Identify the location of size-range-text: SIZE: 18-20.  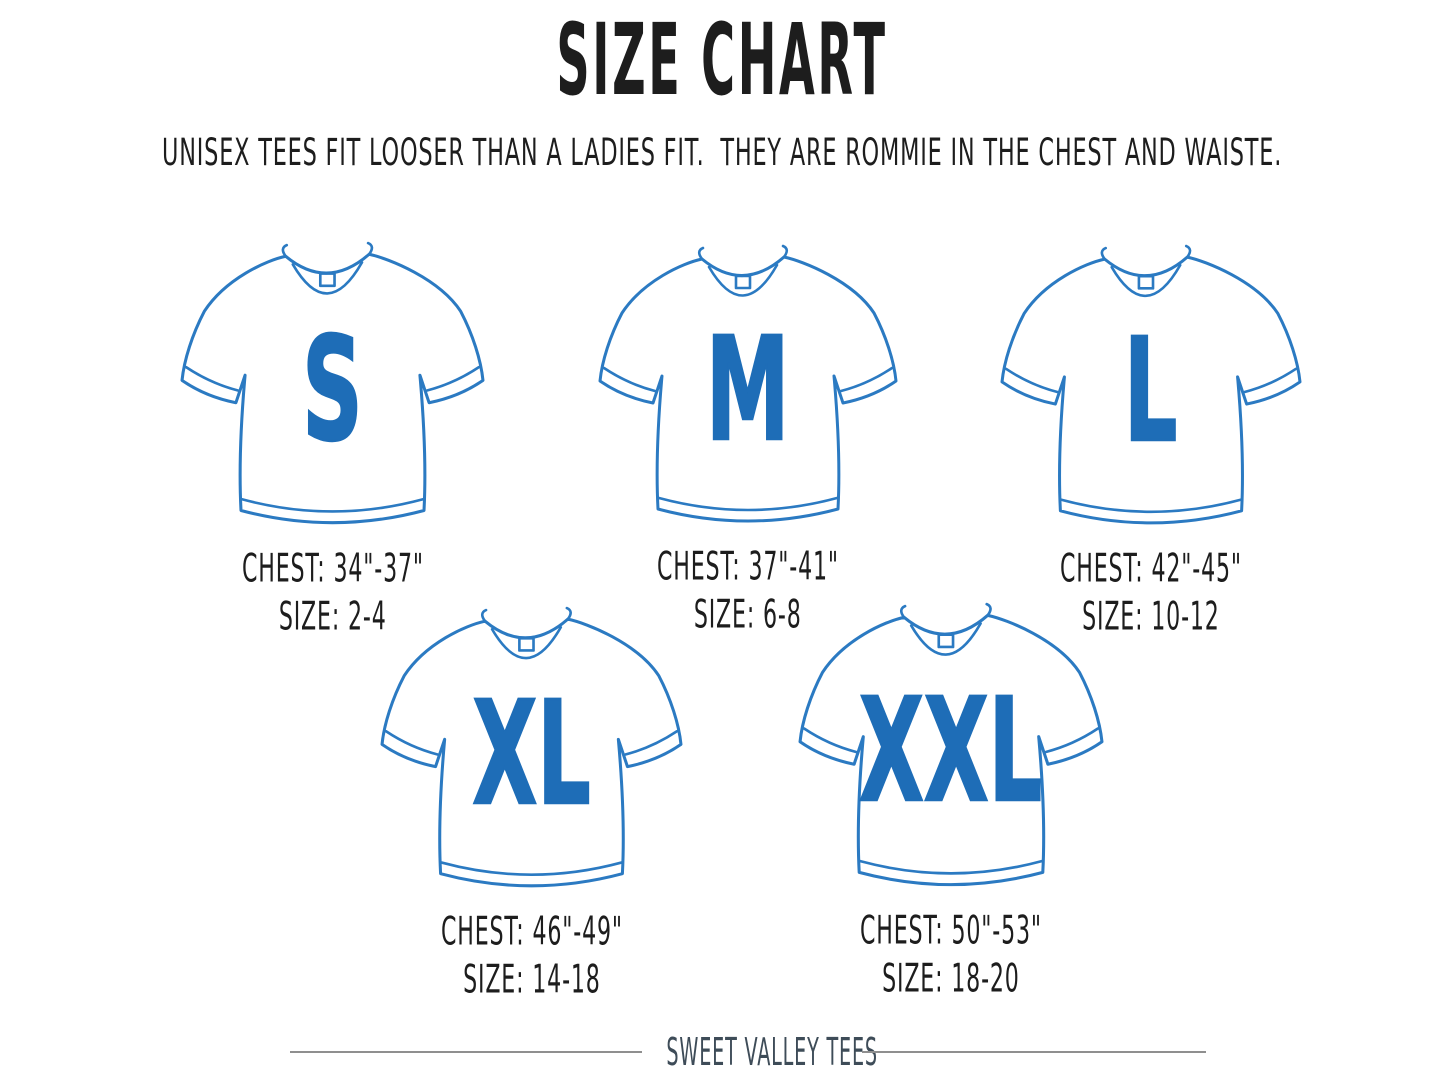
(951, 979).